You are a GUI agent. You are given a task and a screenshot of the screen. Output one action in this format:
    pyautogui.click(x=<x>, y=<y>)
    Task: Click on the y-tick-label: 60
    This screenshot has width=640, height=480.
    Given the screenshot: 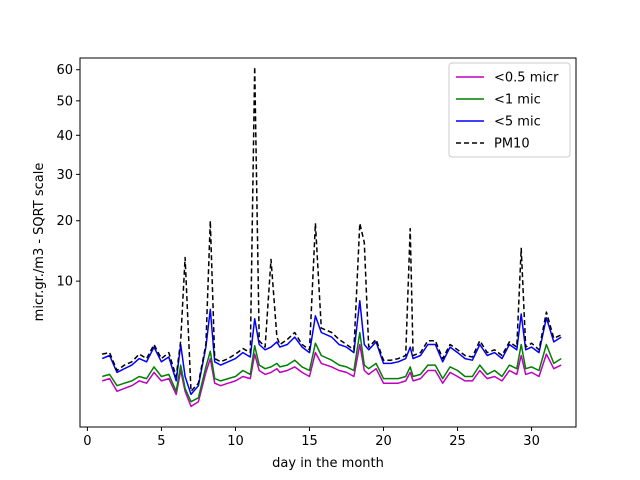 What is the action you would take?
    pyautogui.click(x=64, y=70)
    